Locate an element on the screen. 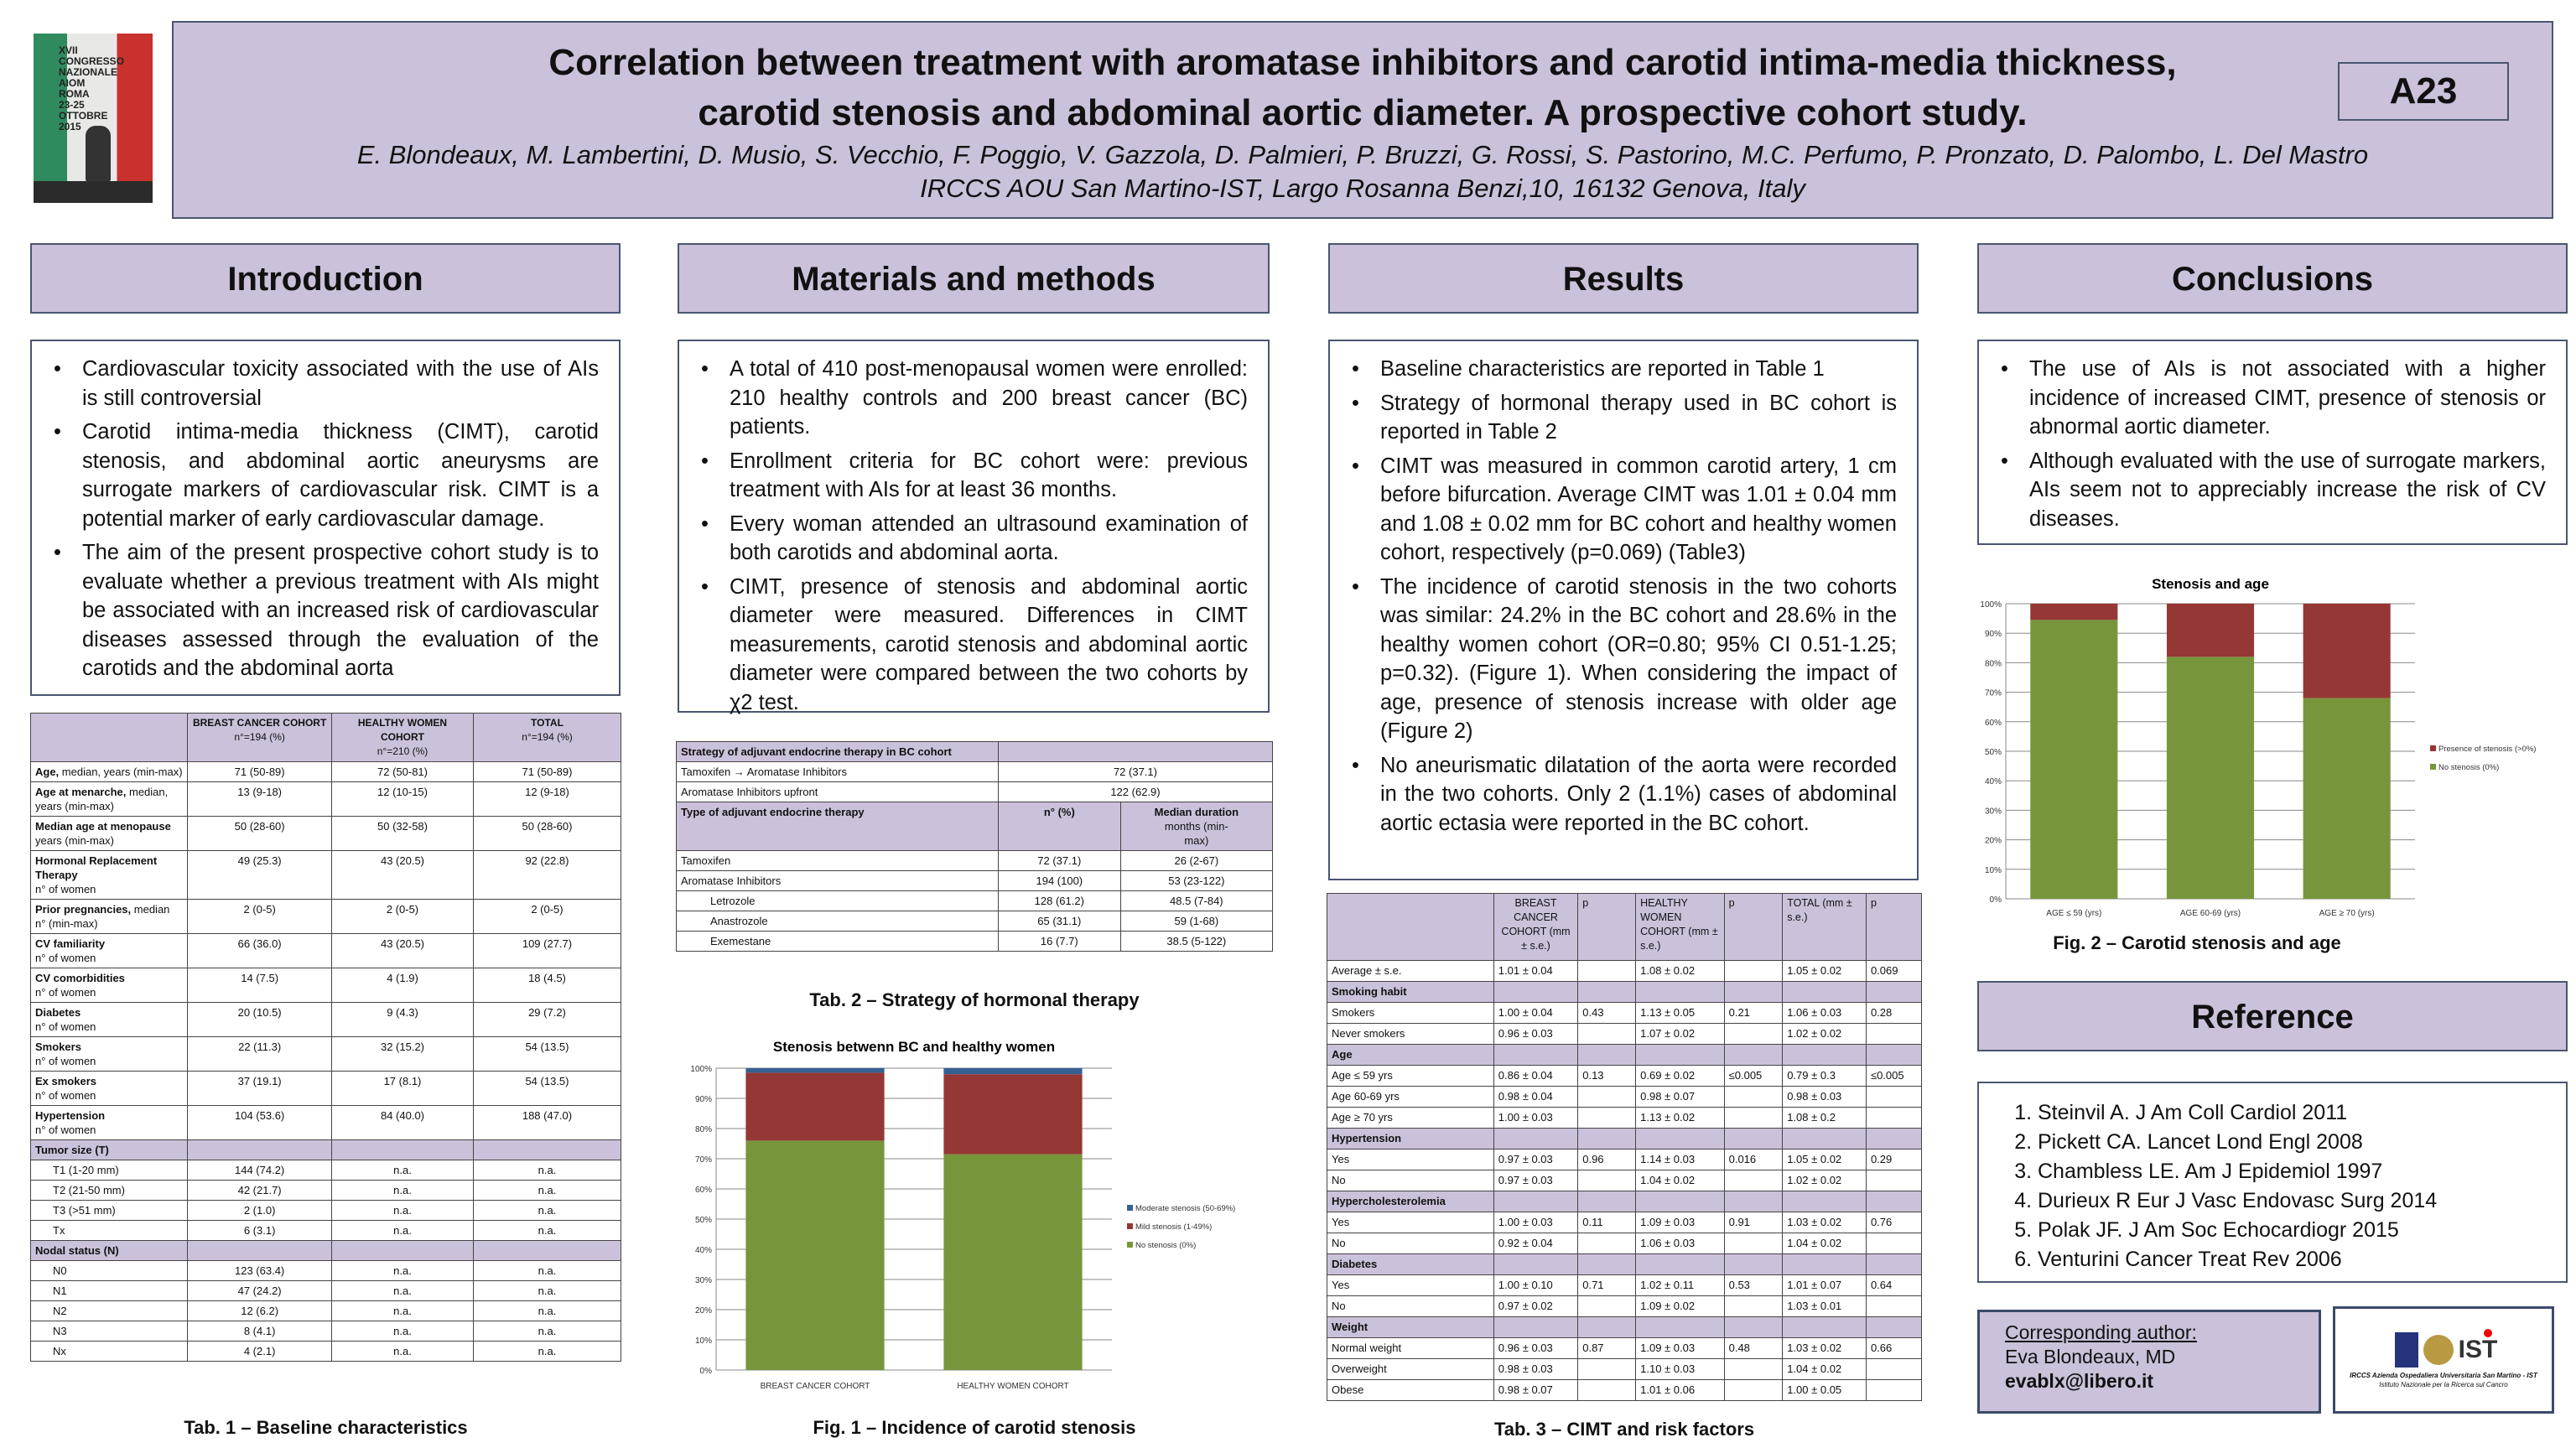 The image size is (2576, 1448). legend-swatch is located at coordinates (1130, 1208).